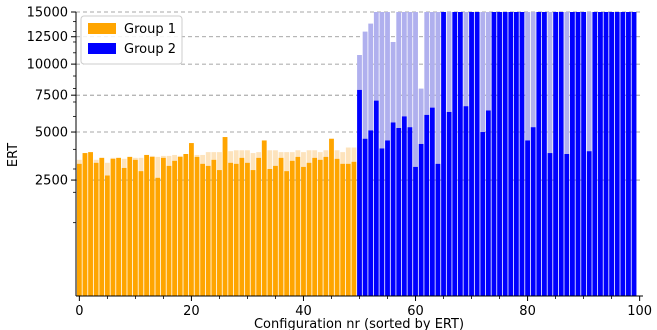  Describe the element at coordinates (51, 96) in the screenshot. I see `y-tick-label: 7500` at that location.